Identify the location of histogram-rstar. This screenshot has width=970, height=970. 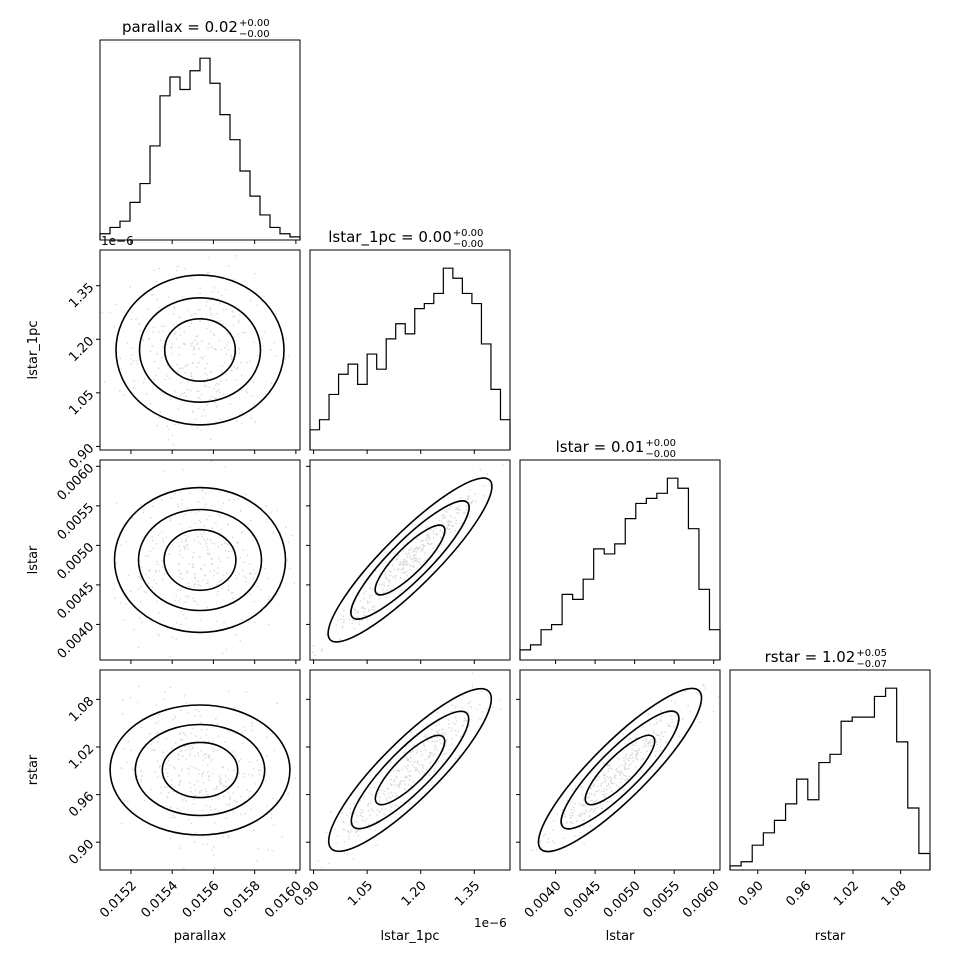
(830, 778).